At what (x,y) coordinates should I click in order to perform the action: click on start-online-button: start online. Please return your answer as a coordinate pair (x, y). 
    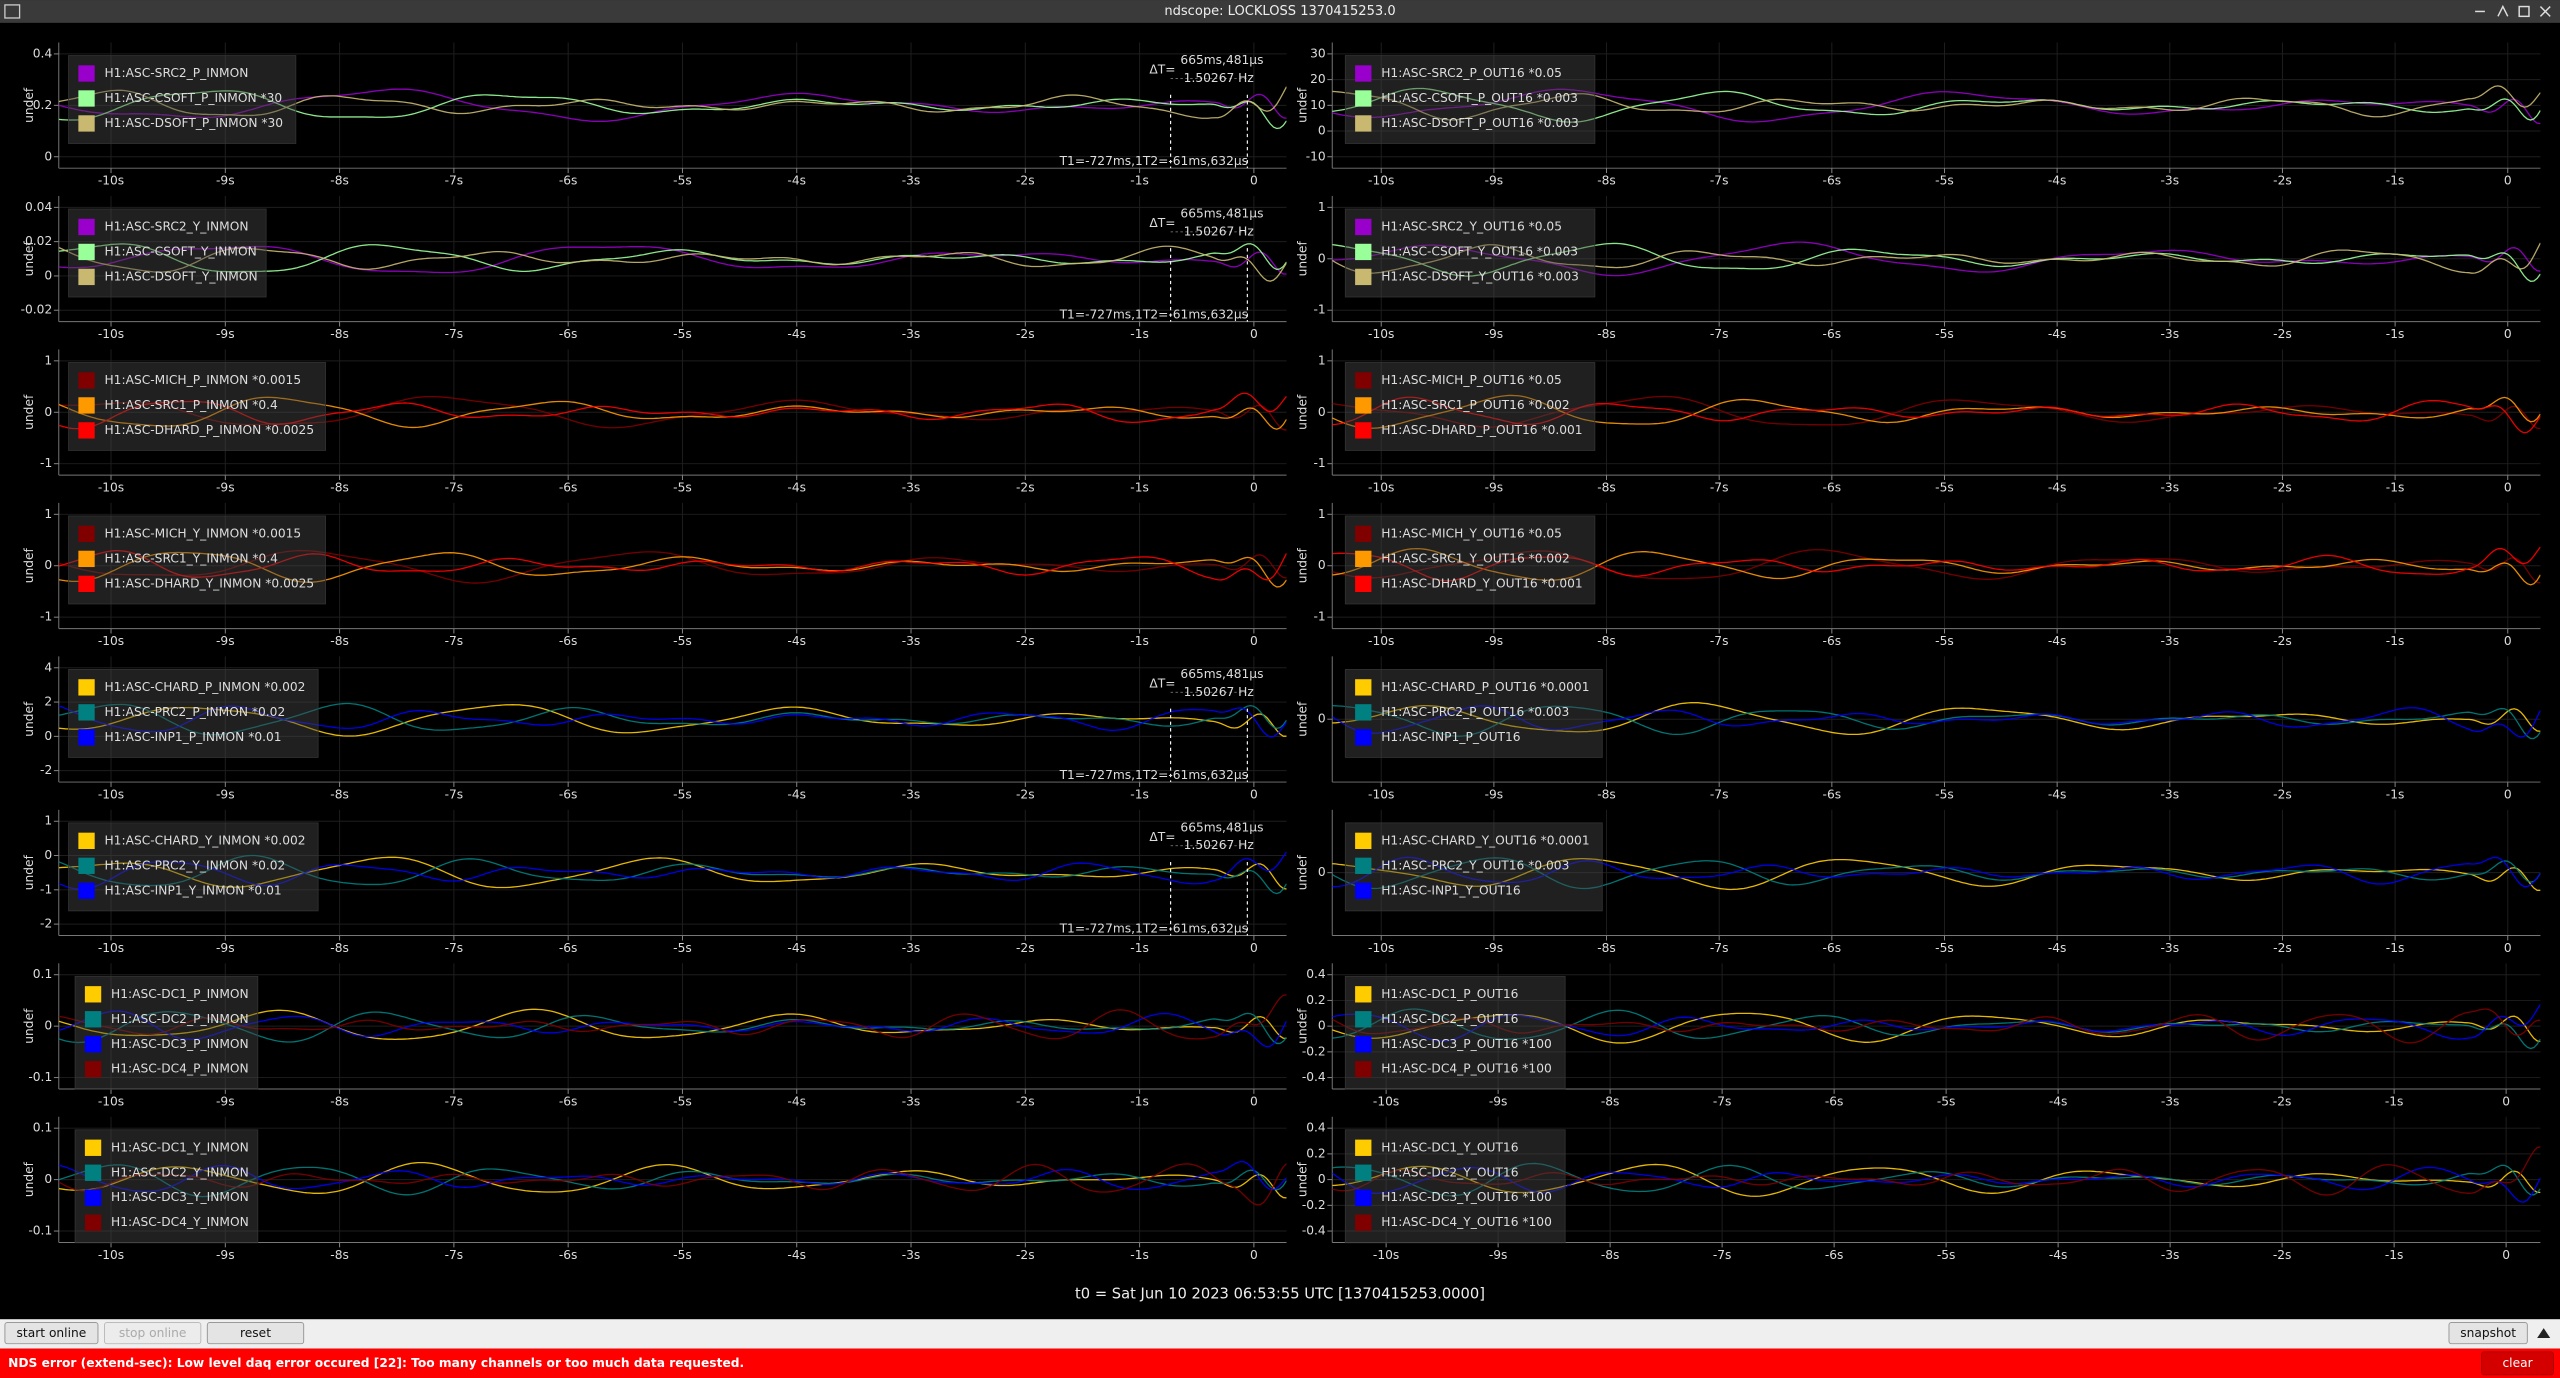
    Looking at the image, I should click on (51, 1333).